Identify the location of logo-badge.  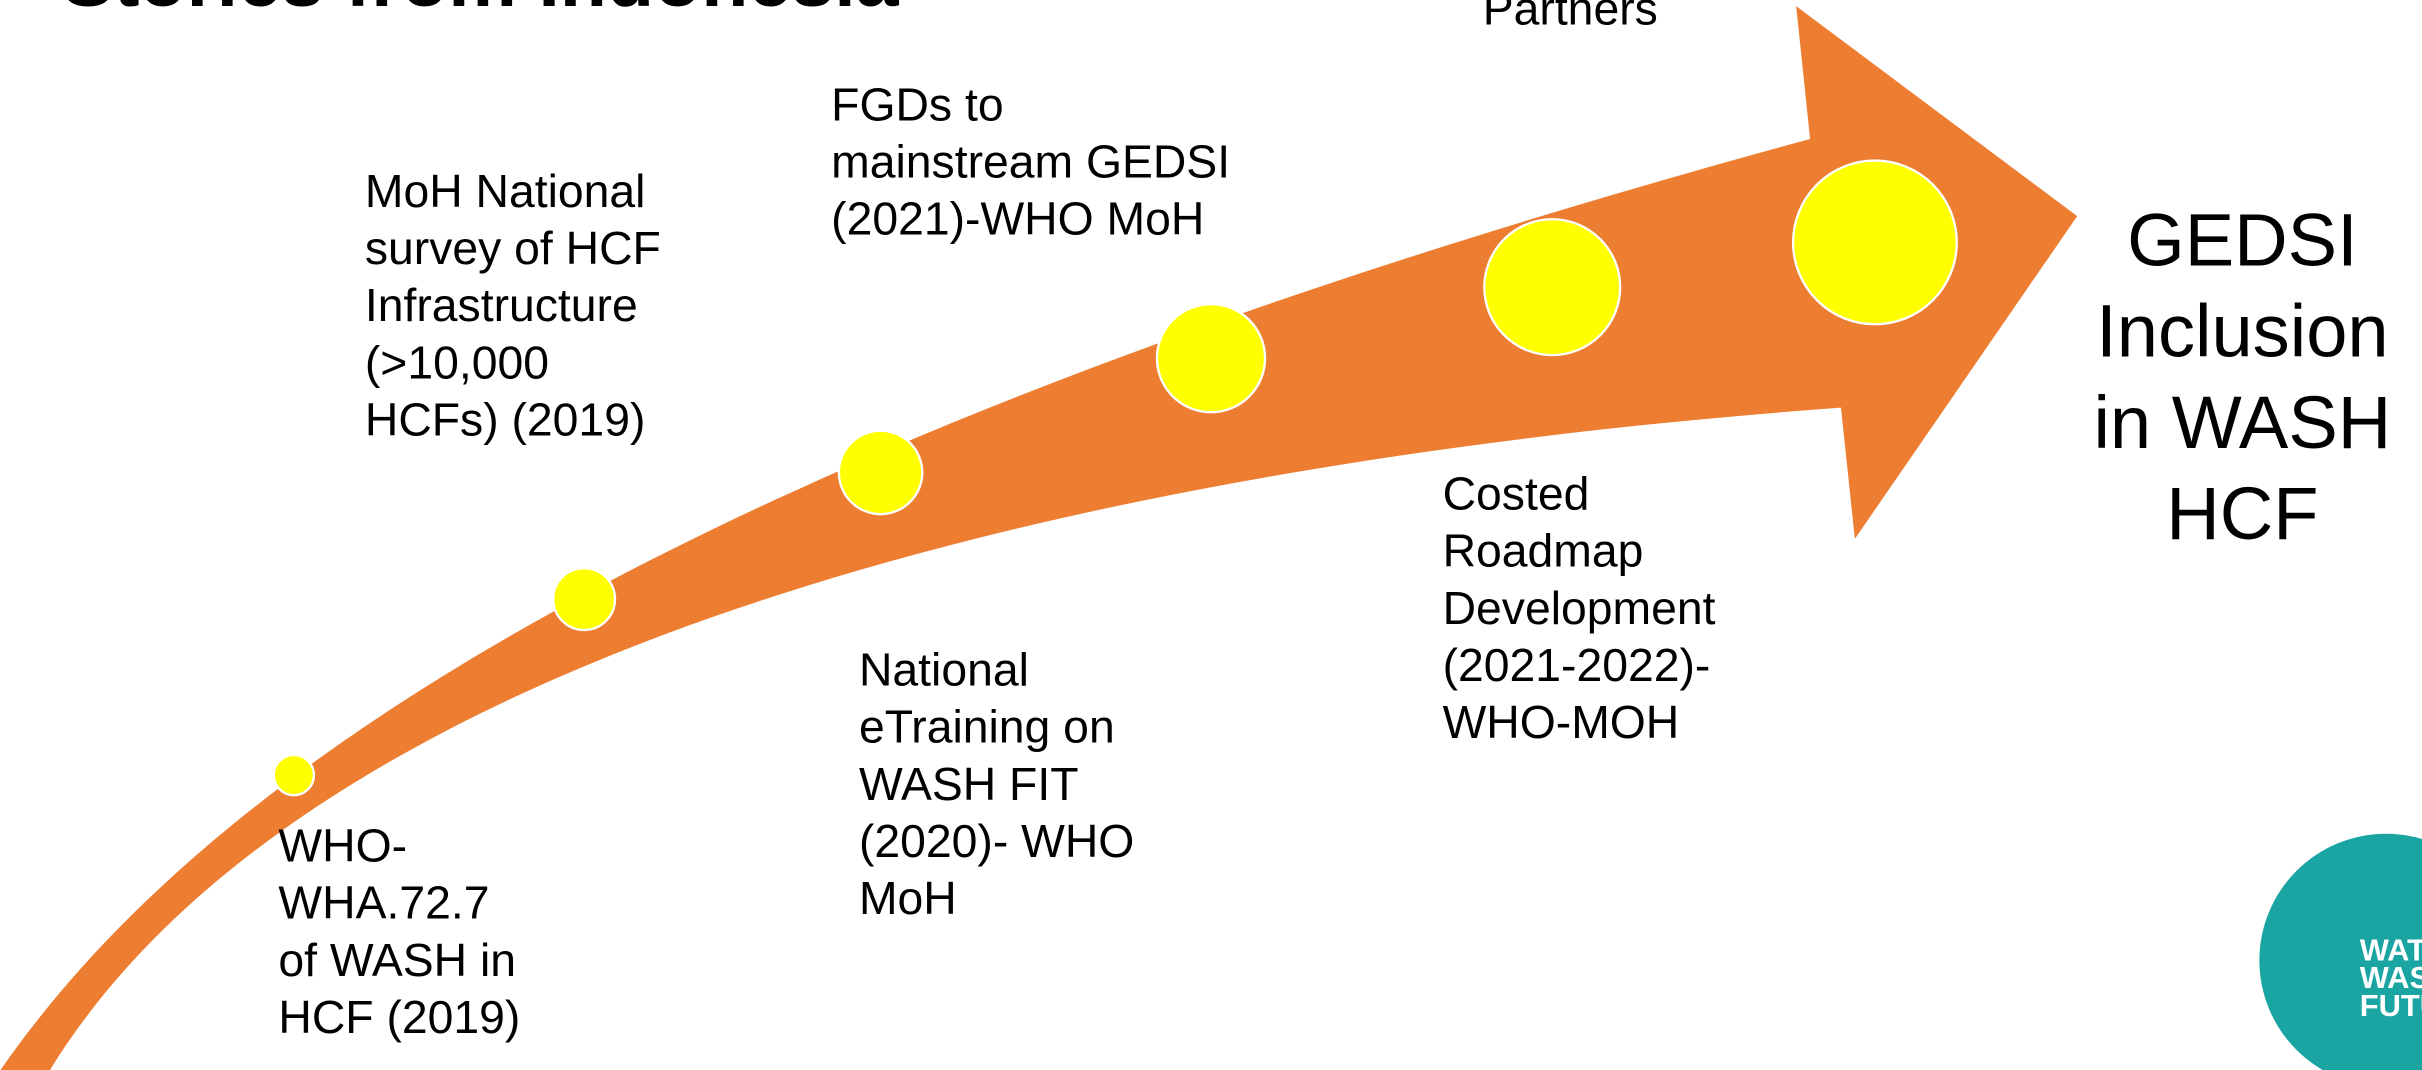
(2340, 951).